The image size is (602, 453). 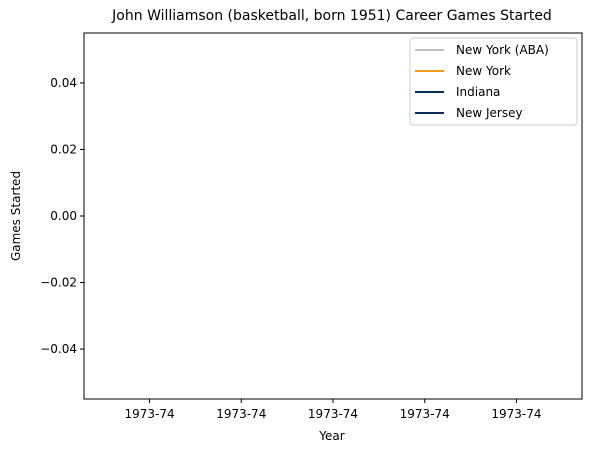 What do you see at coordinates (63, 83) in the screenshot?
I see `y-tick-label: 0.04` at bounding box center [63, 83].